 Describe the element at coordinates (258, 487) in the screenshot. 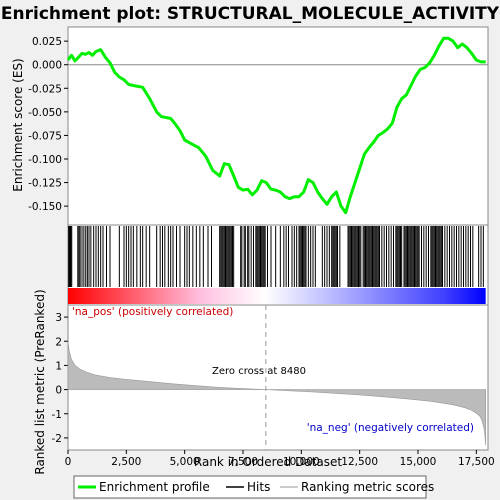

I see `legend-label-hits: Hits` at that location.